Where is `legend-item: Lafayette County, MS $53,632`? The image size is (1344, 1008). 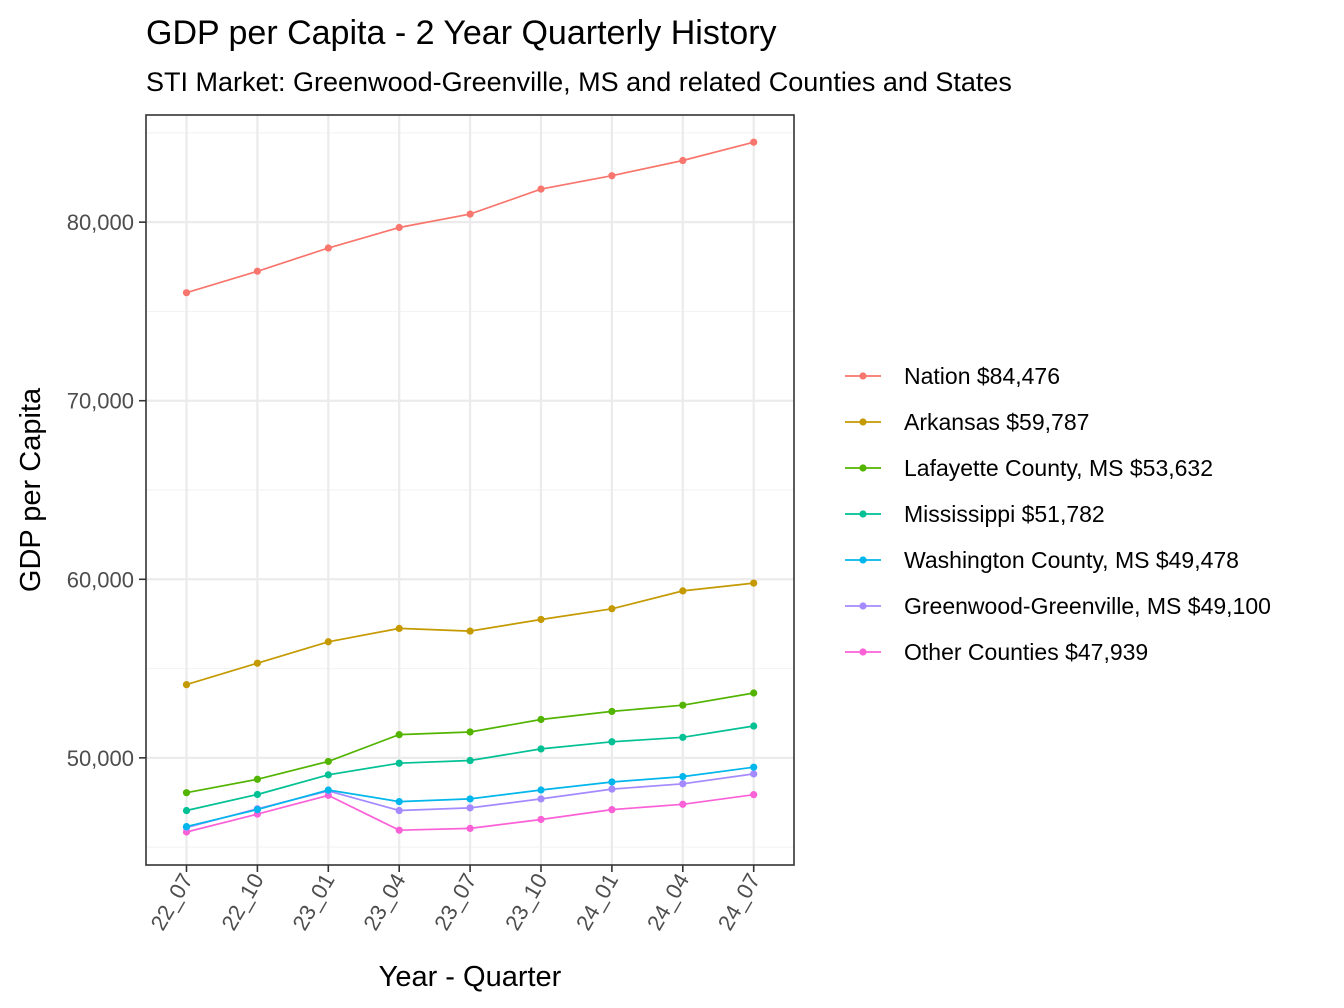
legend-item: Lafayette County, MS $53,632 is located at coordinates (1029, 468).